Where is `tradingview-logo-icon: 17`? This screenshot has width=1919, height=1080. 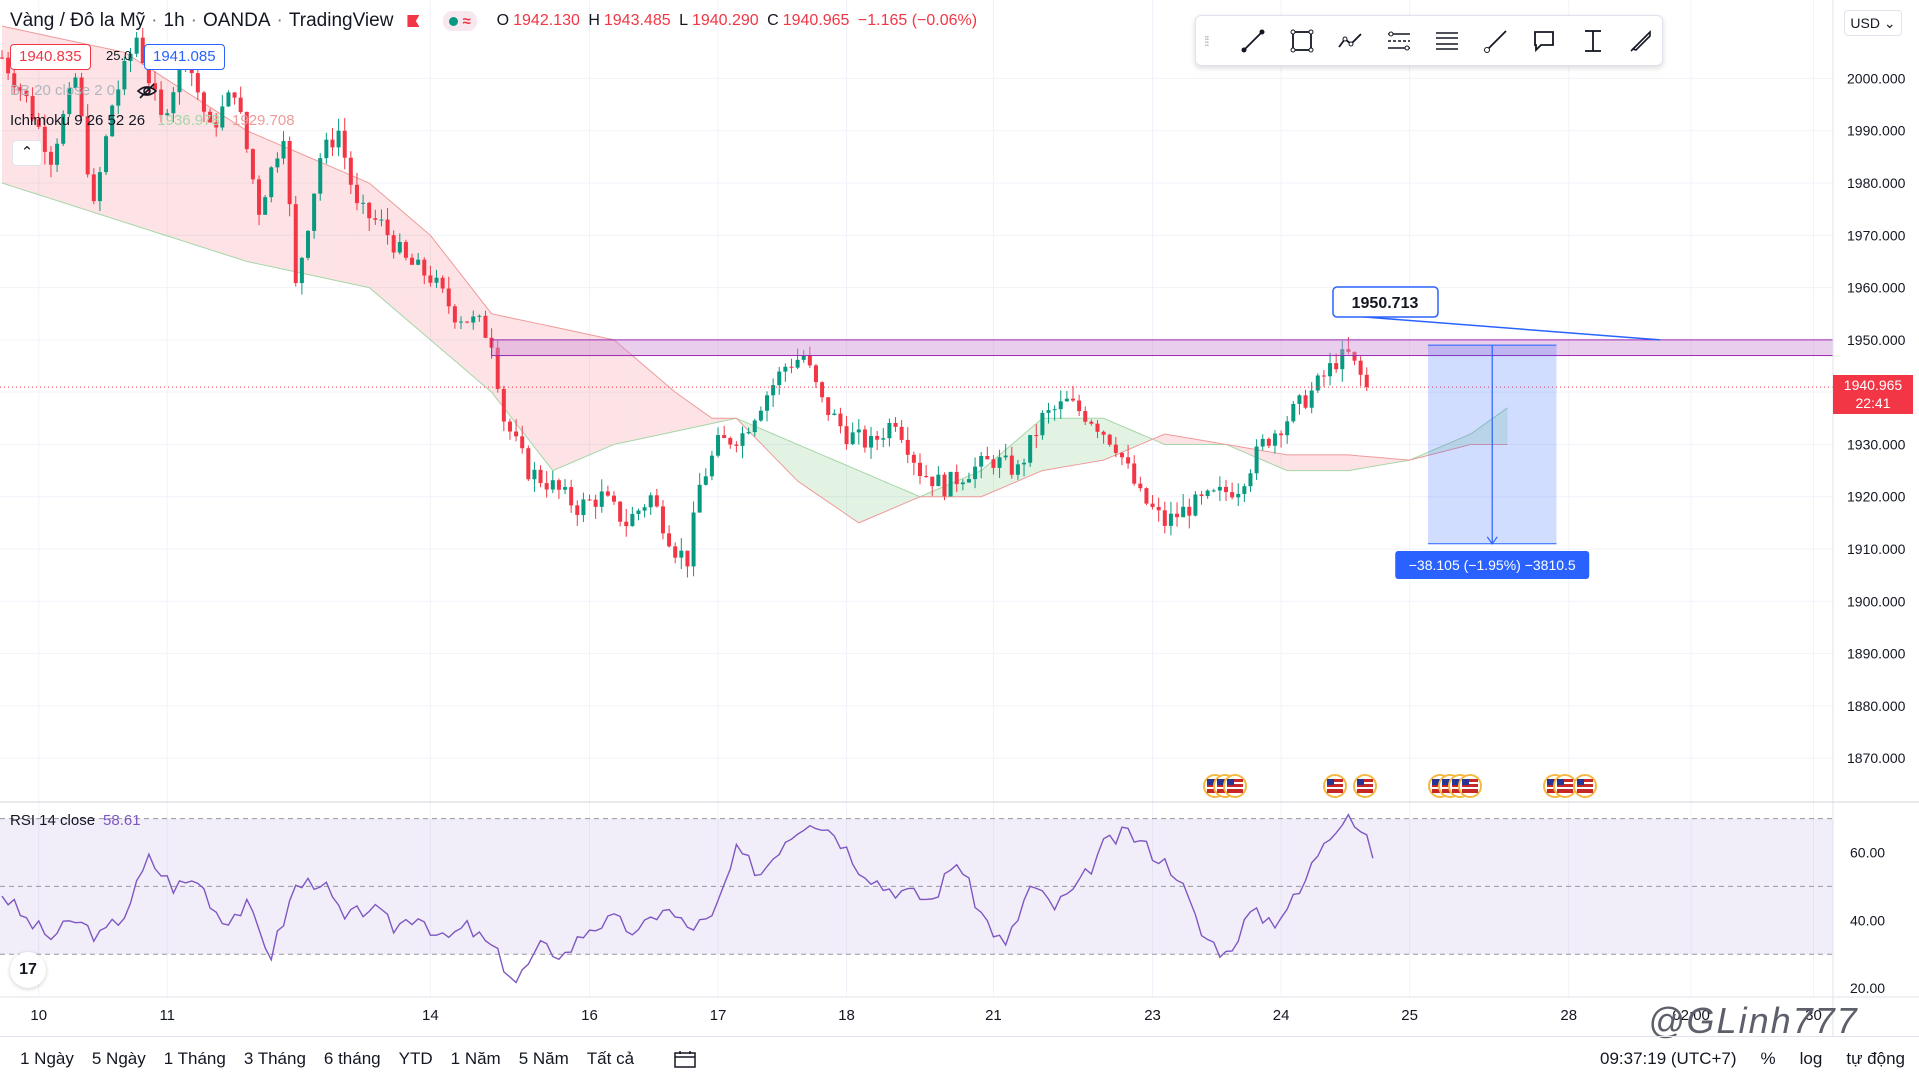
tradingview-logo-icon: 17 is located at coordinates (28, 970).